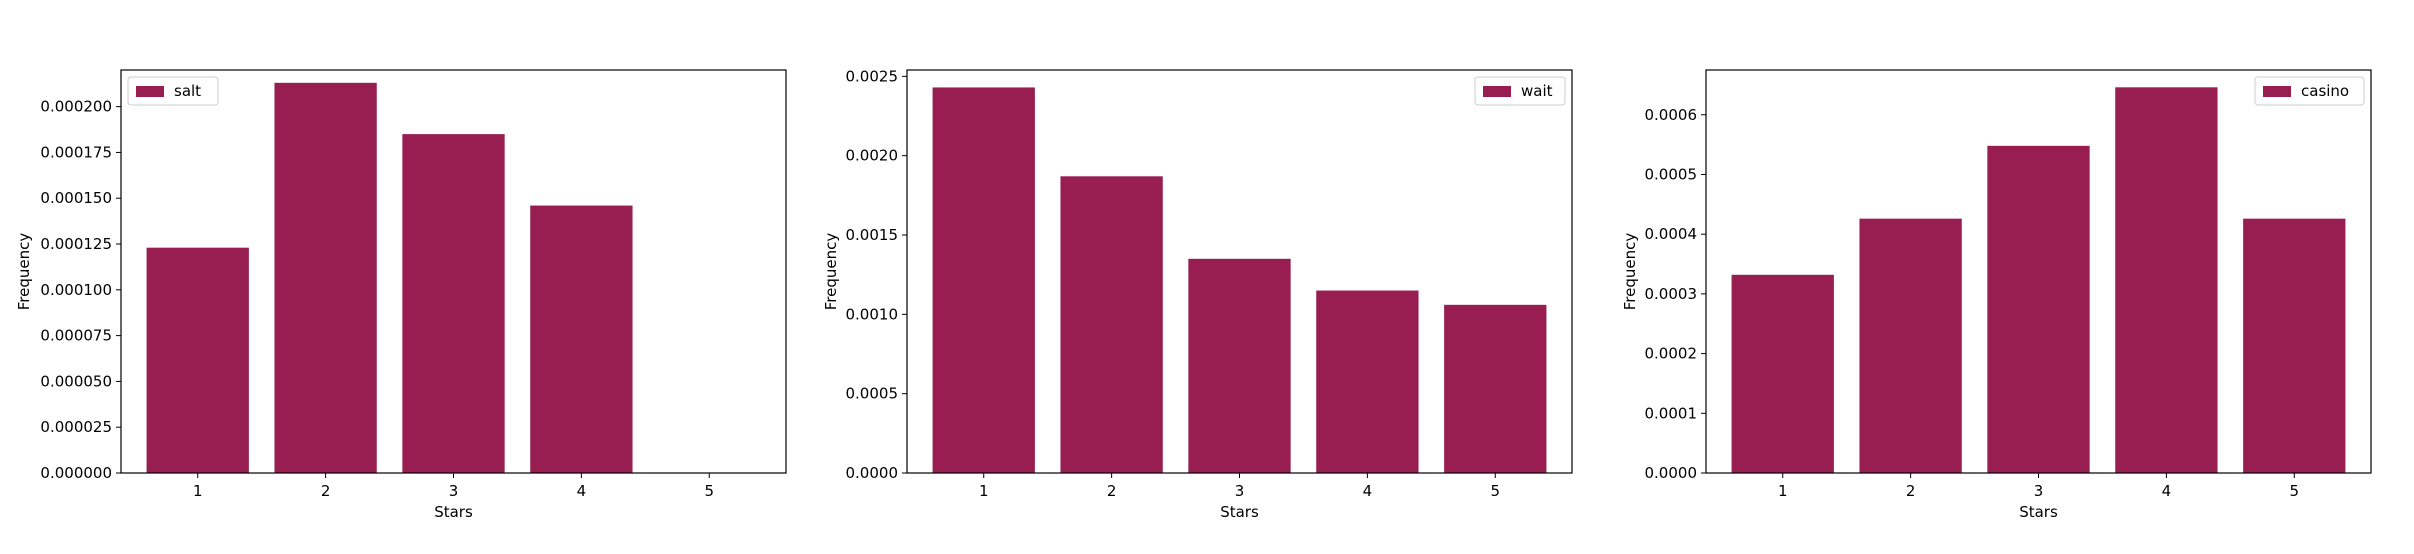  I want to click on y-tick-label: 0.0003, so click(1671, 294).